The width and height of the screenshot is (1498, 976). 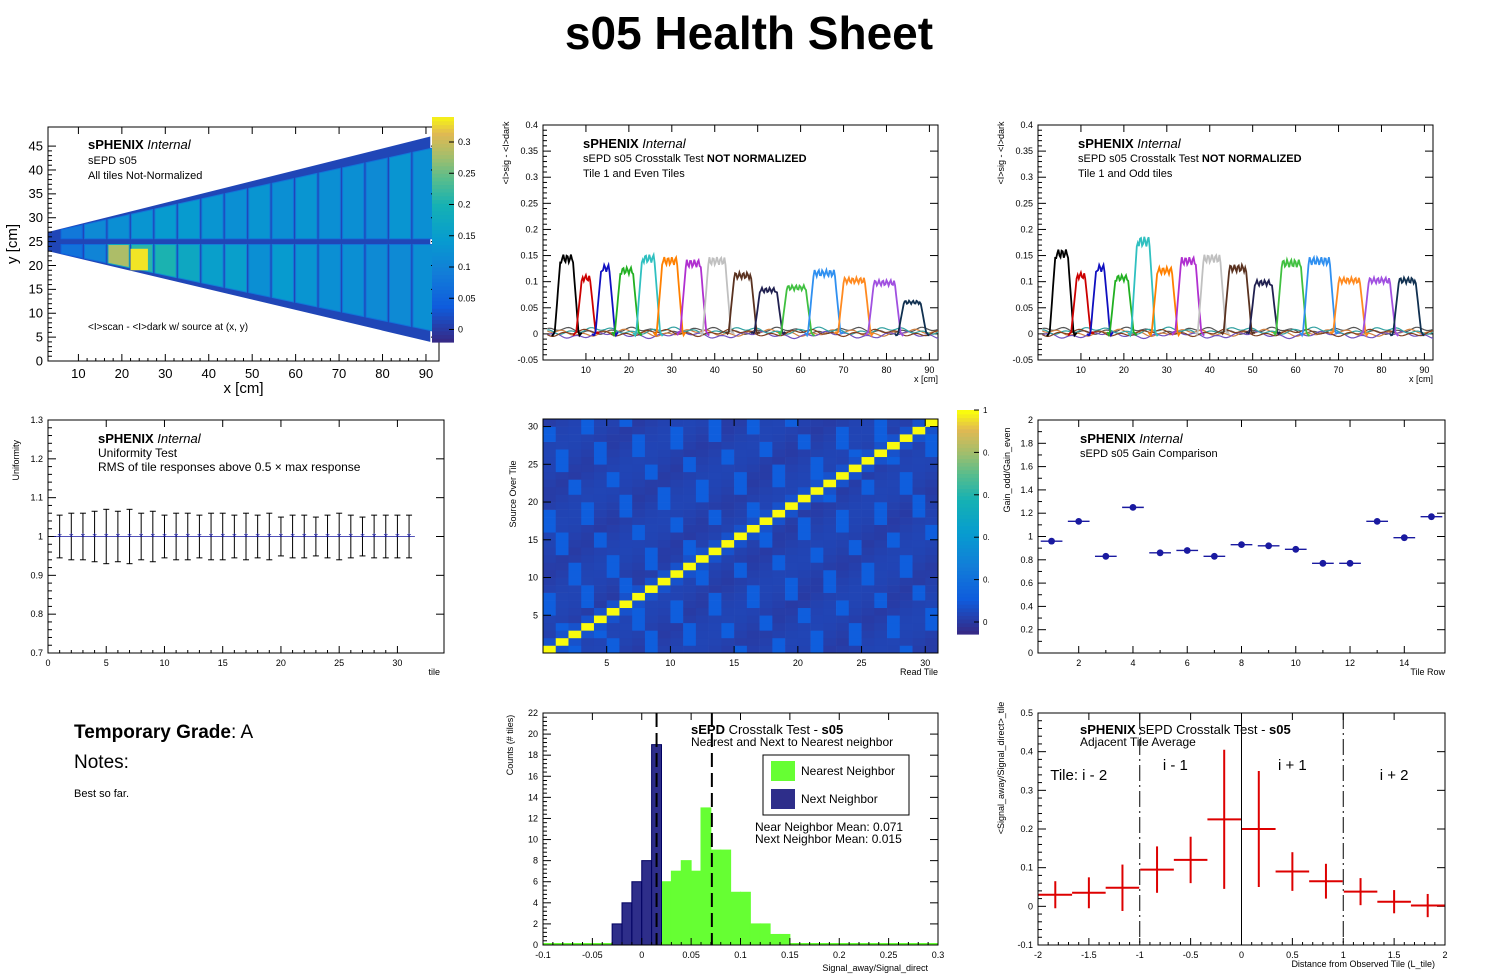 What do you see at coordinates (36, 265) in the screenshot?
I see `y-tick-label: 20` at bounding box center [36, 265].